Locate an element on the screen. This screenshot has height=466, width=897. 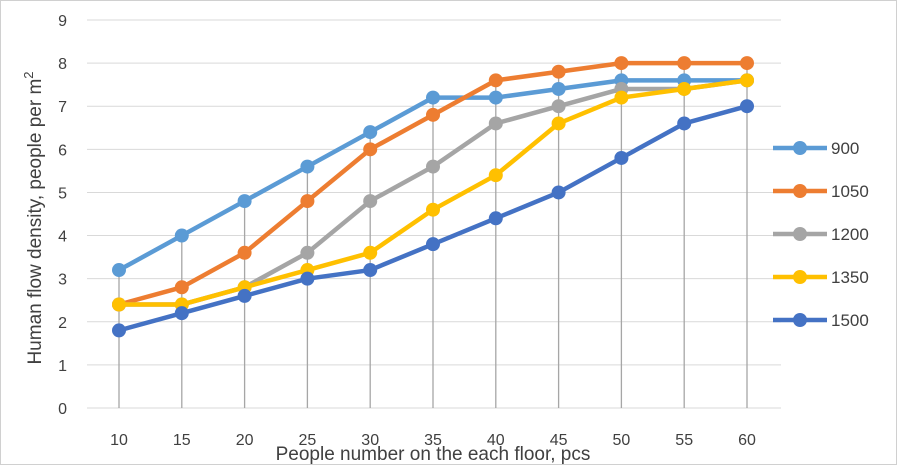
y-tick-label: 9 is located at coordinates (62, 21).